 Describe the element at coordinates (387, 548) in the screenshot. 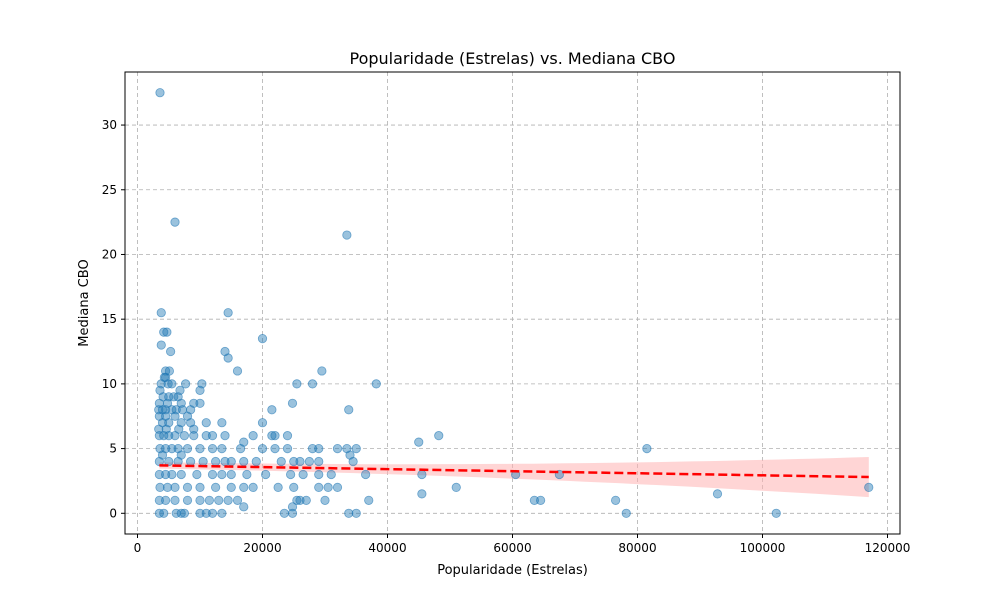

I see `x-tick-label: 40000` at that location.